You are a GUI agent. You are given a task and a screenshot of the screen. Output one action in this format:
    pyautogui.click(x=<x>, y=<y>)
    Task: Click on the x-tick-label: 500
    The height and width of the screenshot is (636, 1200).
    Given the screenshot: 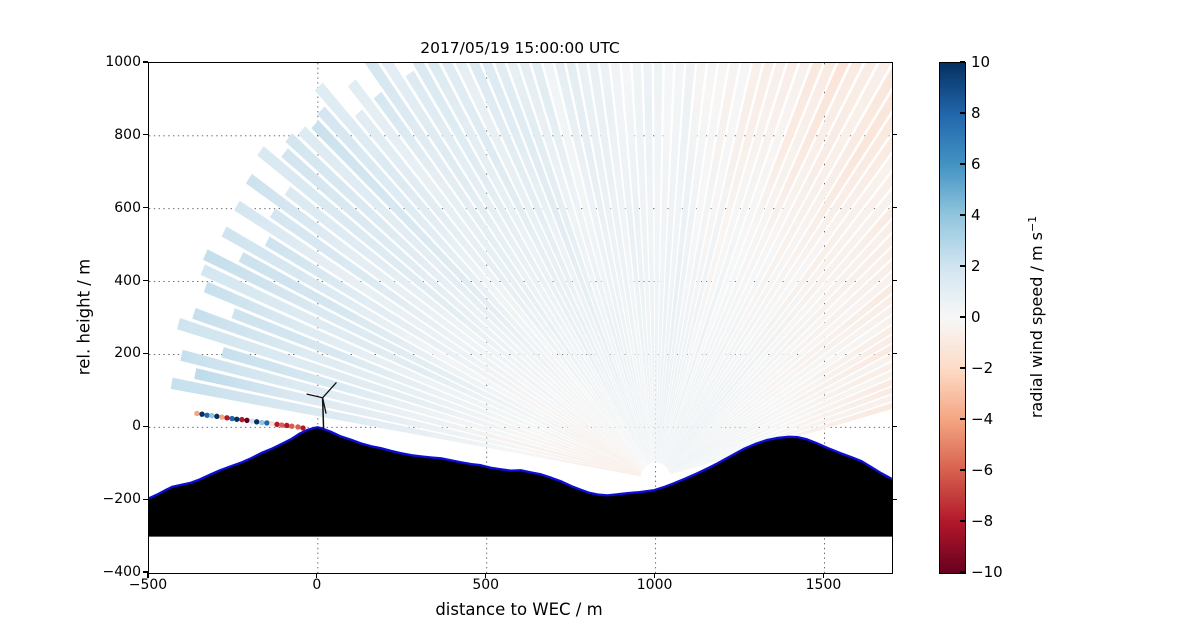 What is the action you would take?
    pyautogui.click(x=486, y=585)
    